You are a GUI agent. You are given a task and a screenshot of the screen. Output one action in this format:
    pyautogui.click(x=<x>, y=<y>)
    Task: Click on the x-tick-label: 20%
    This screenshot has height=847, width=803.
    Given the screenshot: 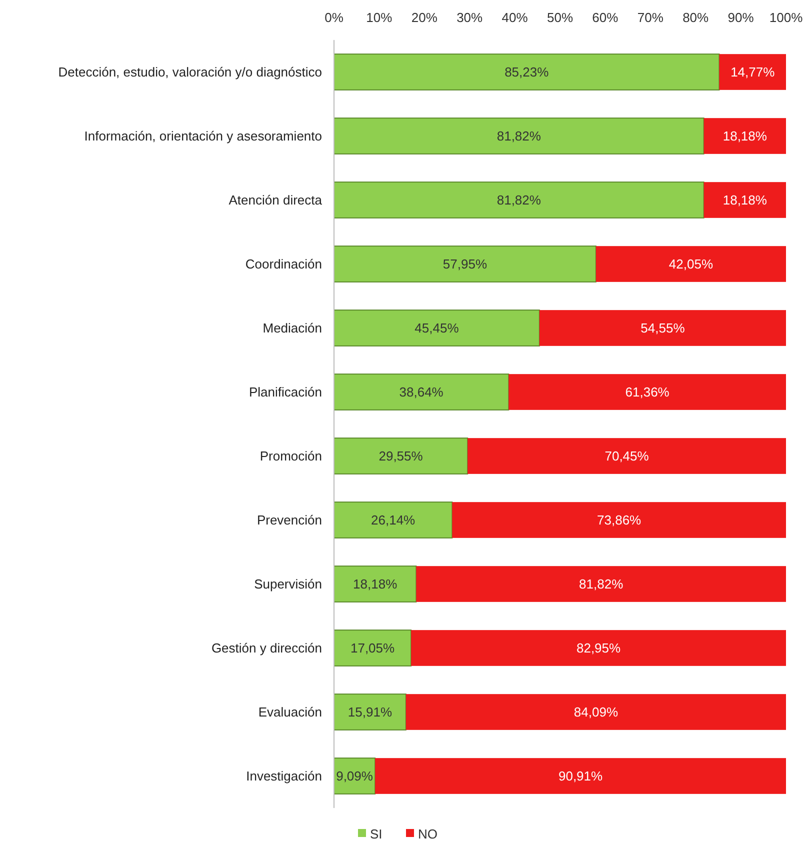 What is the action you would take?
    pyautogui.click(x=424, y=17)
    